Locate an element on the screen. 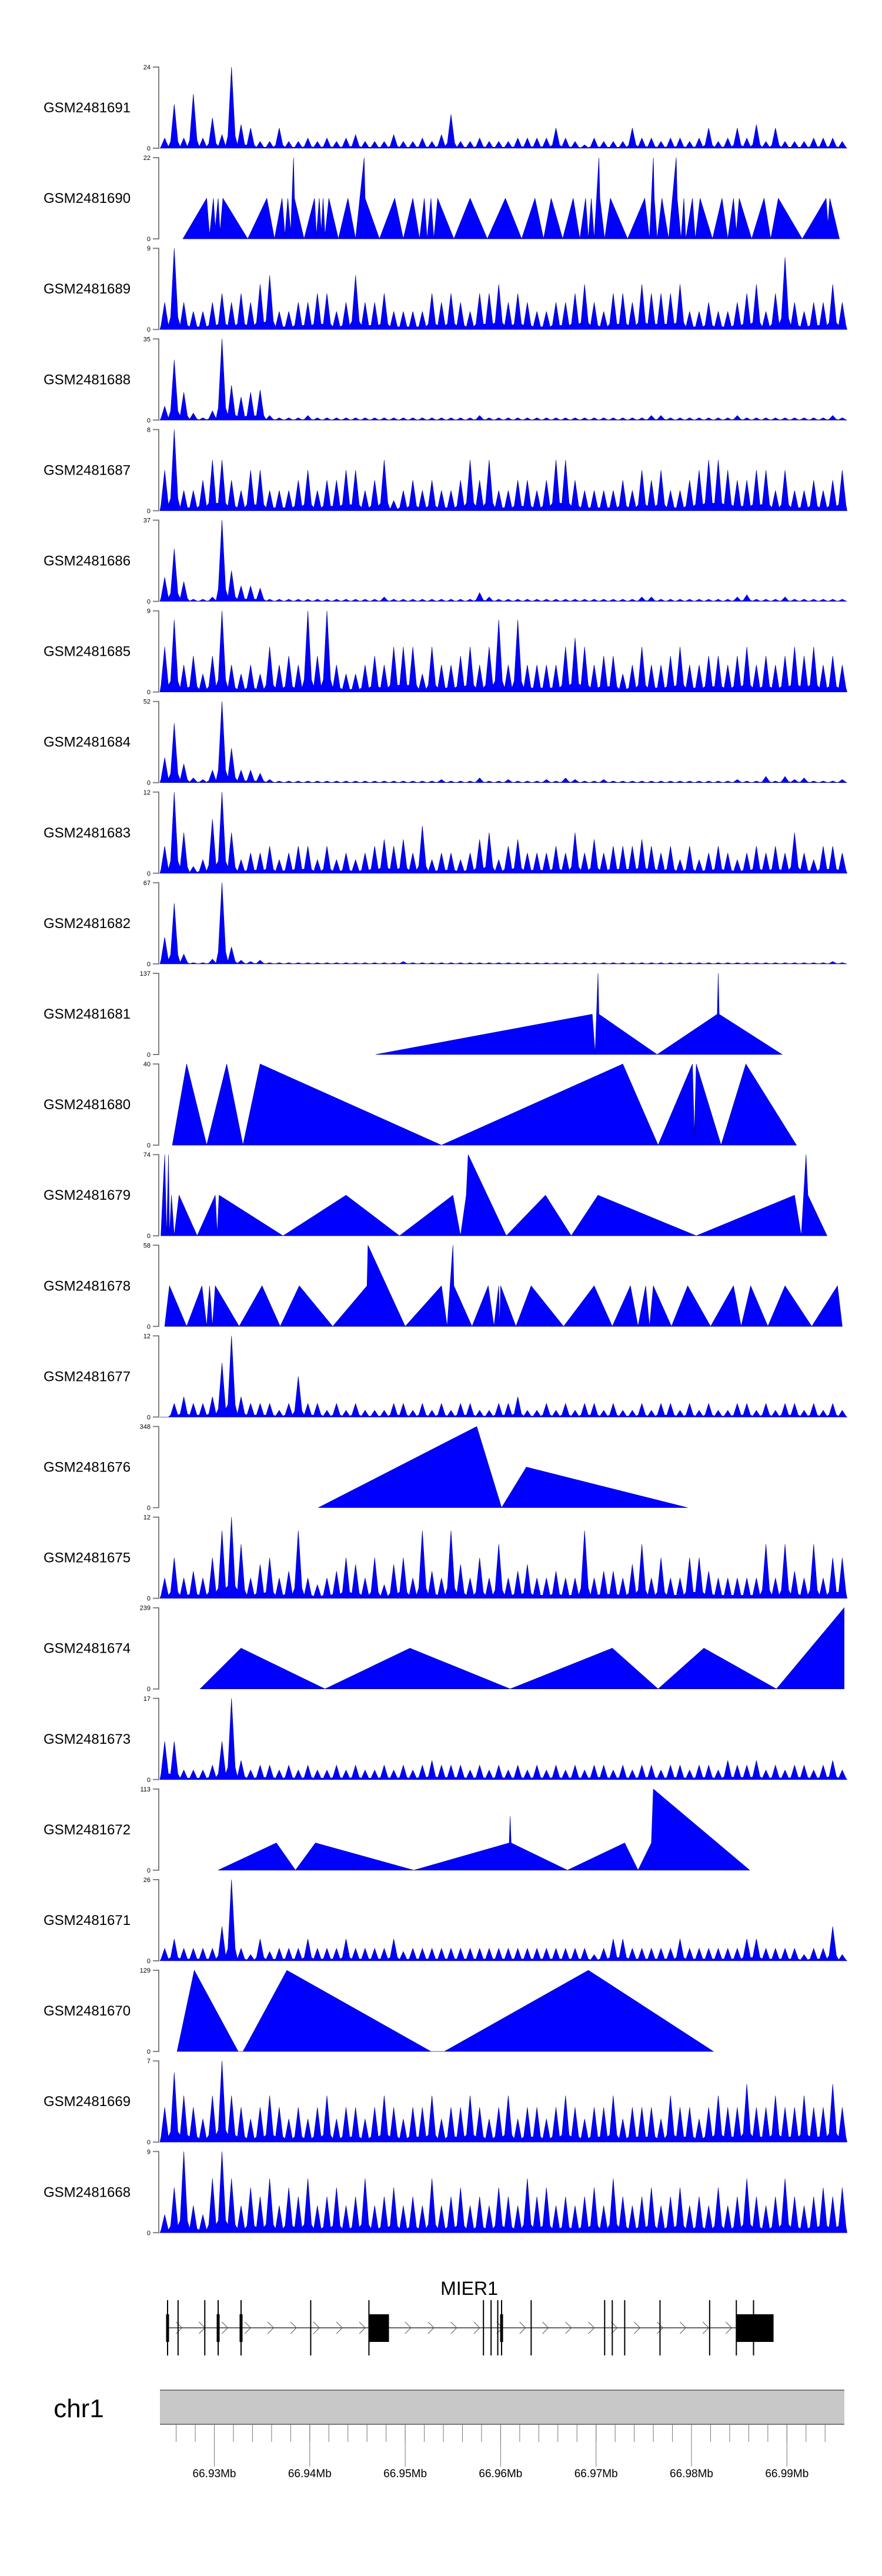 This screenshot has height=2576, width=882. track-label: GSM2481691 is located at coordinates (87, 108).